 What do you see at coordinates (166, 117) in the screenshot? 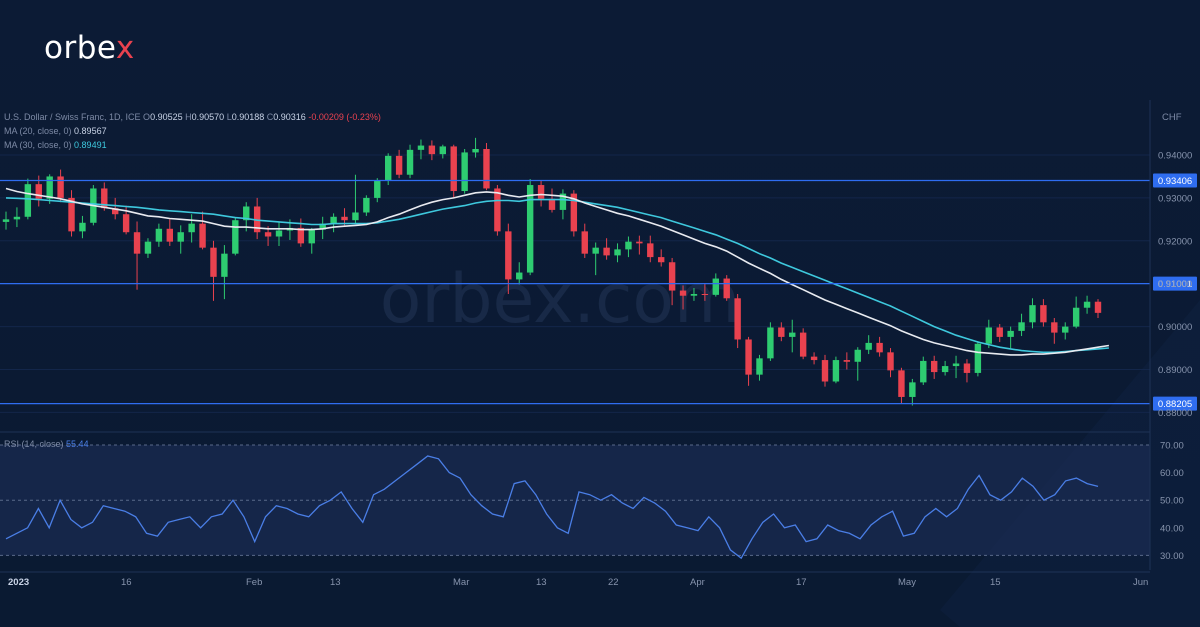
I see `open-value: 0.90525` at bounding box center [166, 117].